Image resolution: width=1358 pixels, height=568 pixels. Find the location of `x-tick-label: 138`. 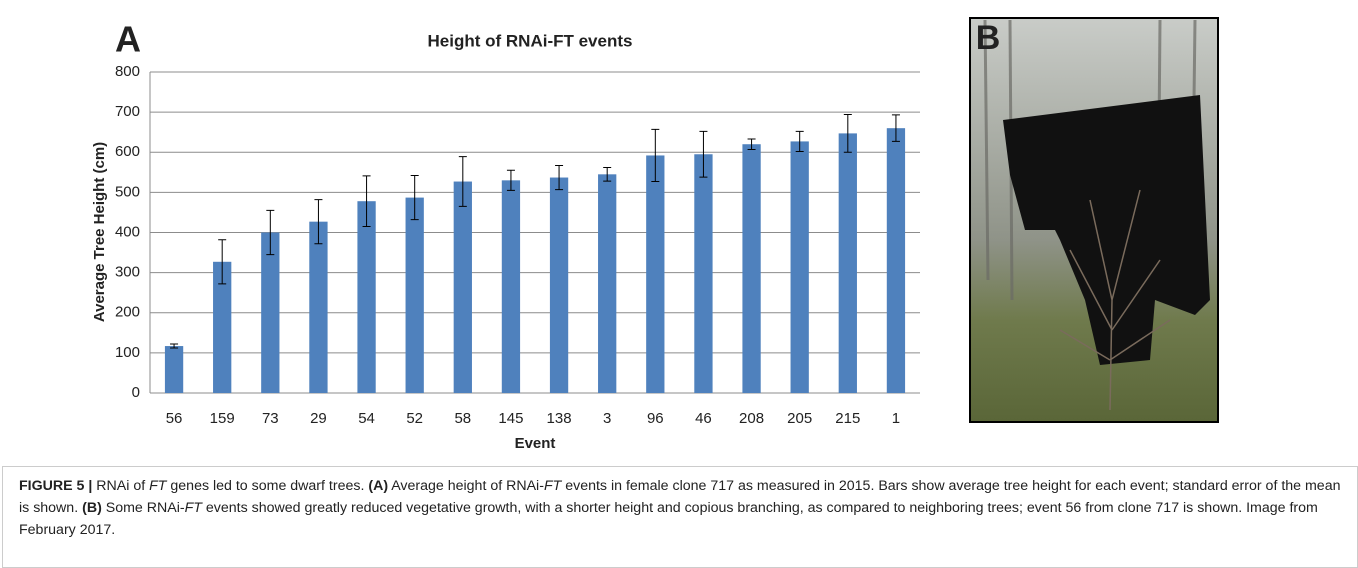

x-tick-label: 138 is located at coordinates (559, 418).